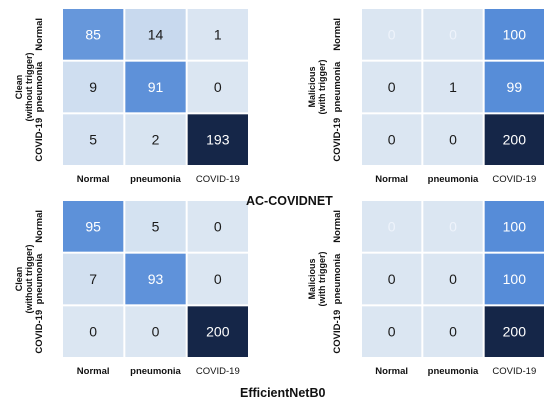  What do you see at coordinates (282, 393) in the screenshot?
I see `model-label-bottom: EfficientNetB0` at bounding box center [282, 393].